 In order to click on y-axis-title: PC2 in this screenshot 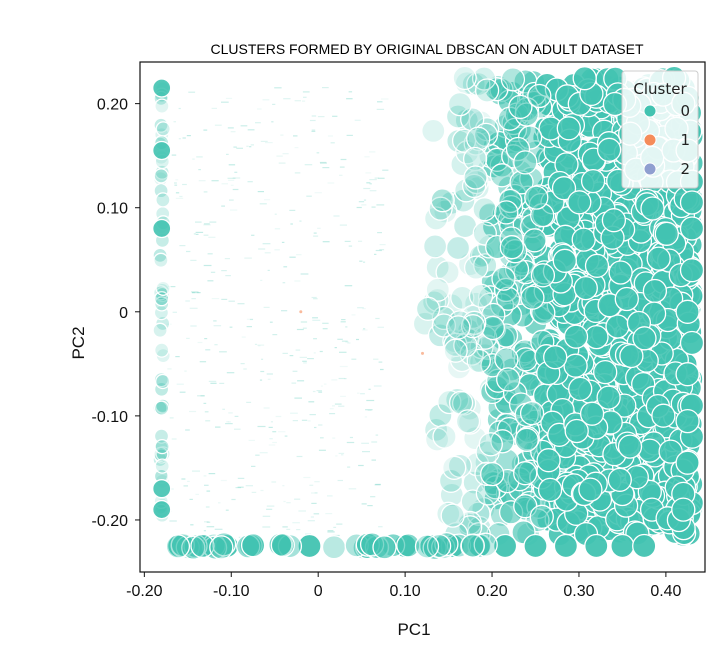, I will do `click(78, 342)`.